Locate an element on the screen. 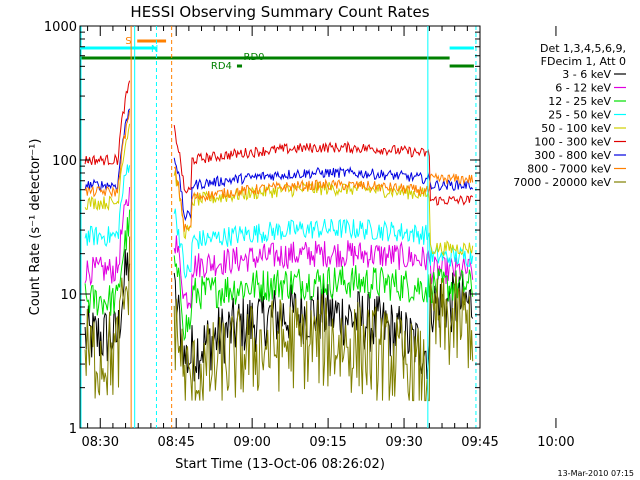 This screenshot has width=640, height=480. date-stamp: 13-Mar-2010 07:15 is located at coordinates (596, 473).